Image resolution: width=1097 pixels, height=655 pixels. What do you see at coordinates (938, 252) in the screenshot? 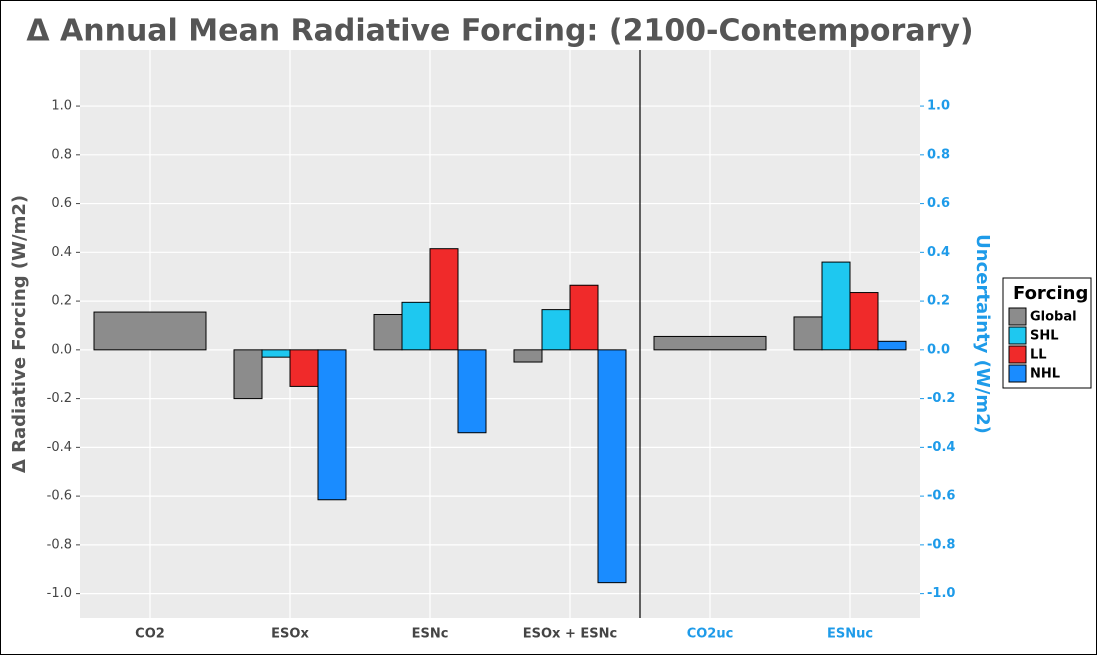
I see `y2-tick-label: 0.4` at bounding box center [938, 252].